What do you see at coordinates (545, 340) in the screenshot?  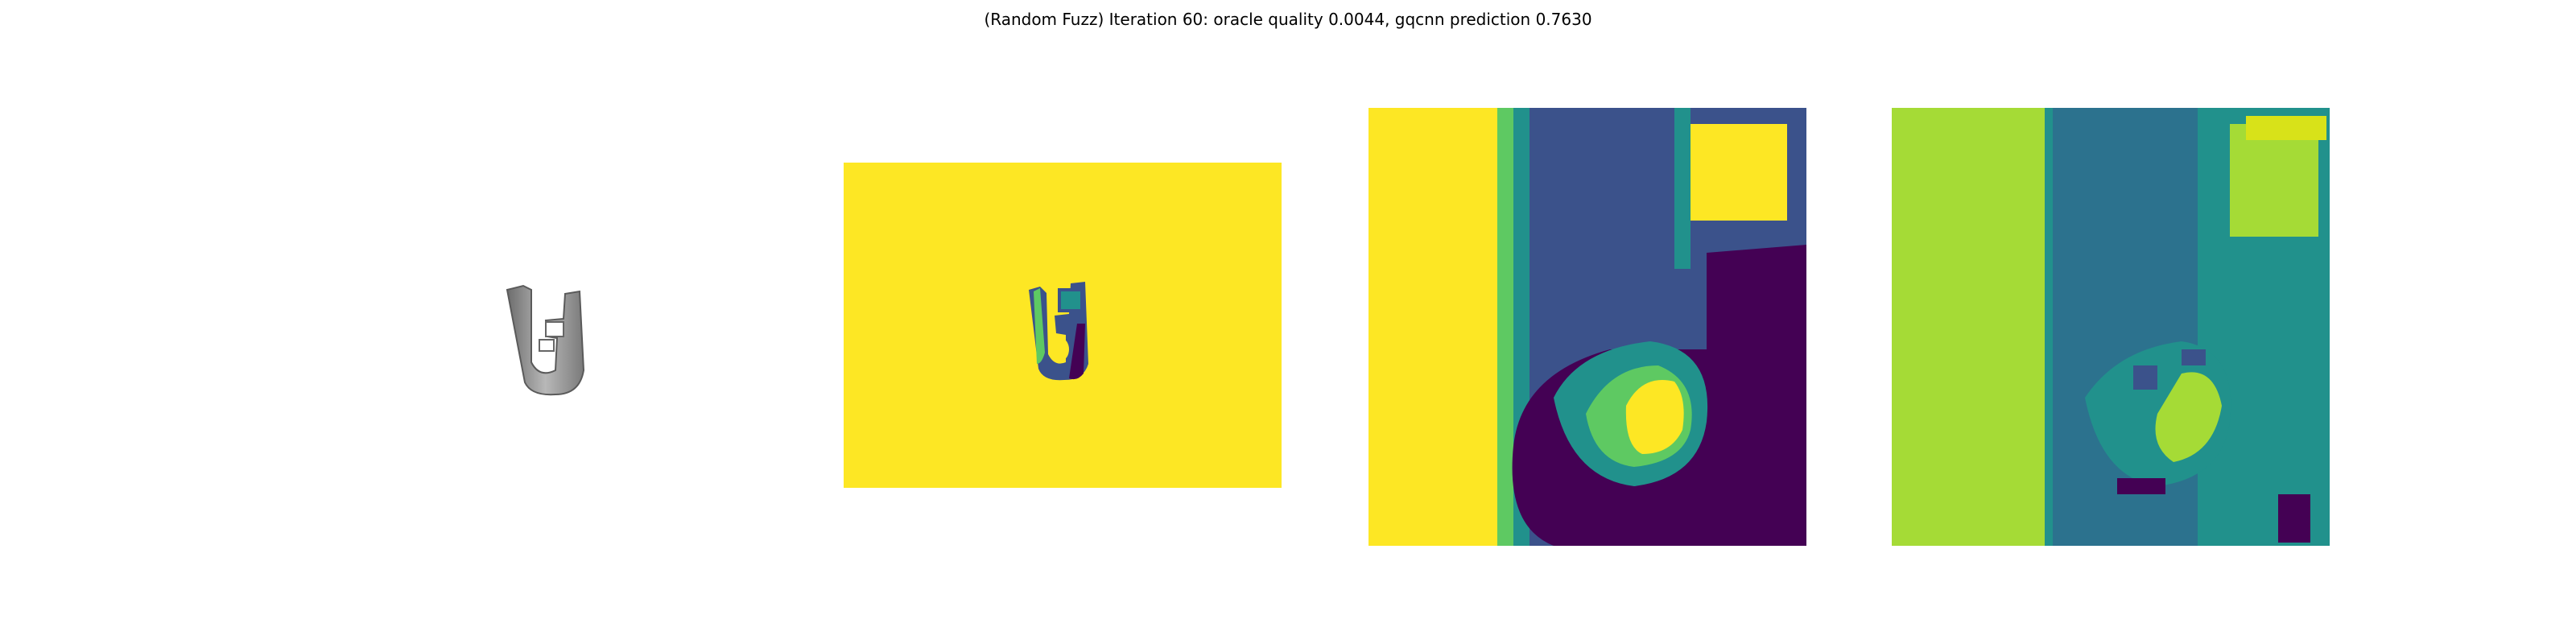 I see `object-render-image` at bounding box center [545, 340].